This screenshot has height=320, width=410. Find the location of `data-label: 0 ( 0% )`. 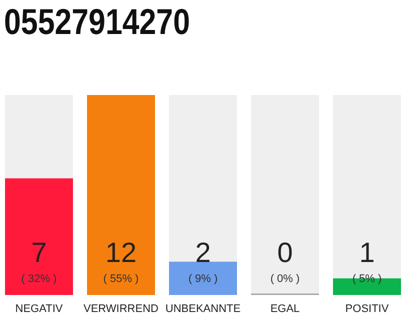

data-label: 0 ( 0% ) is located at coordinates (285, 261).